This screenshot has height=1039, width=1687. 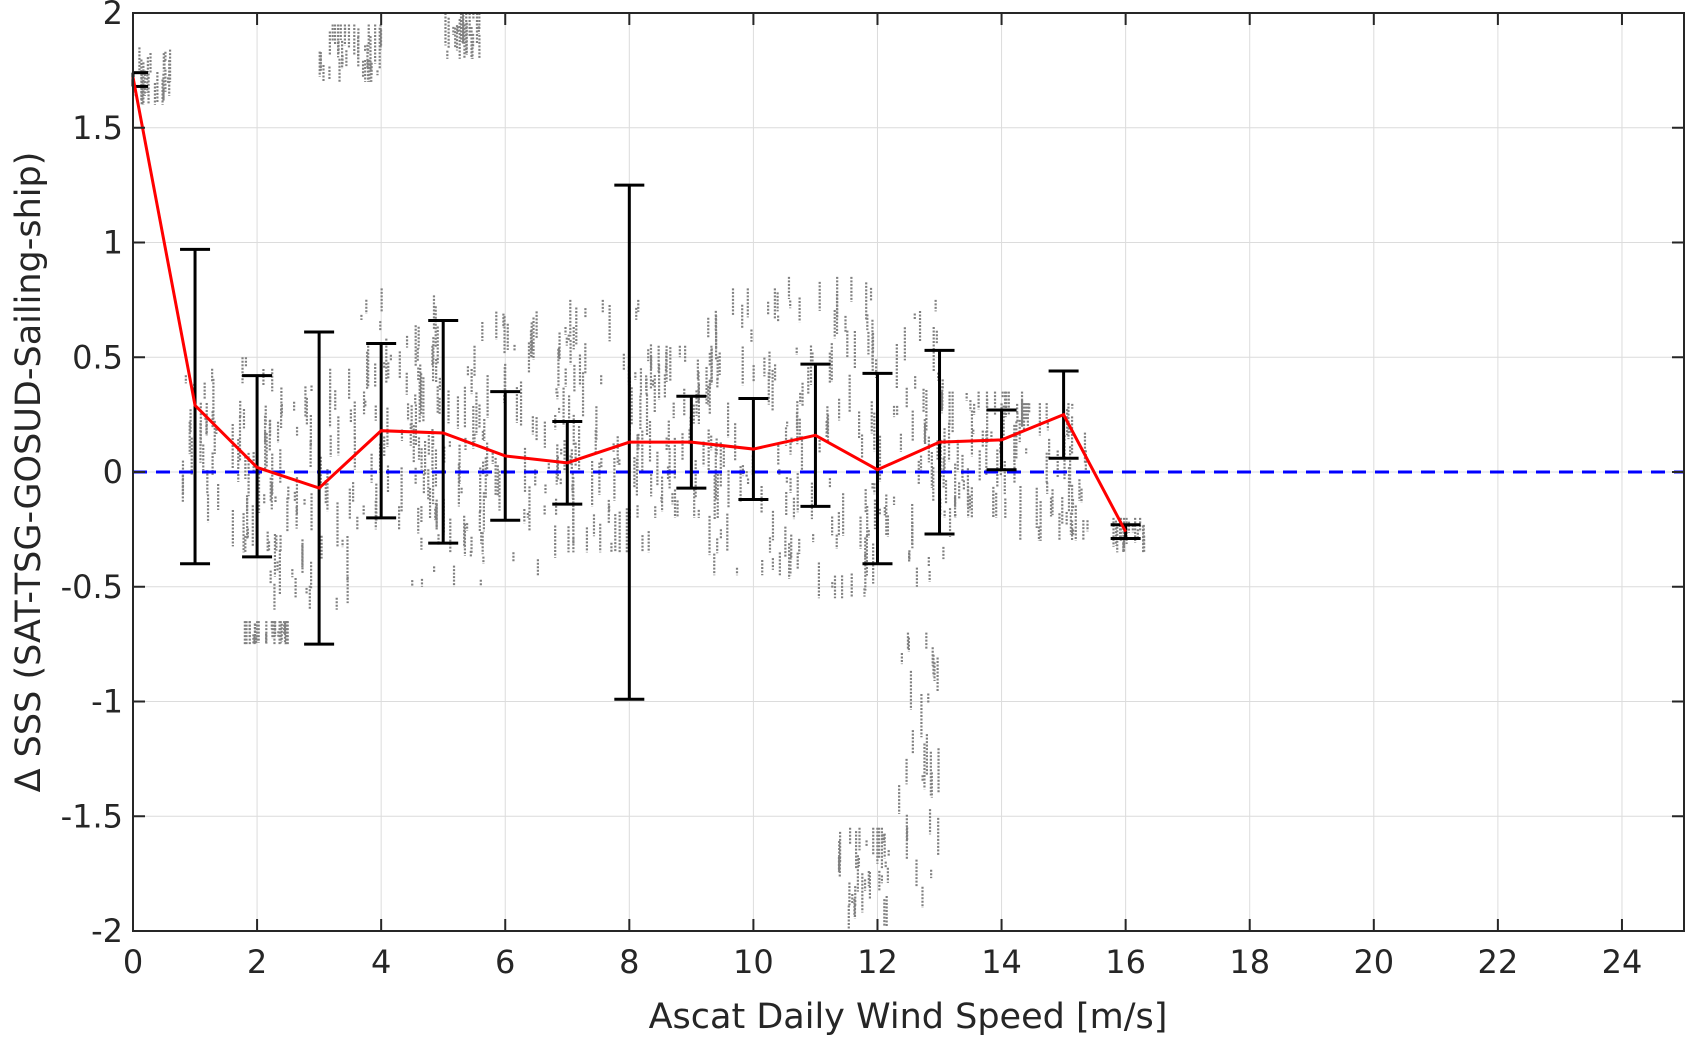 I want to click on x-tick-label: 0, so click(x=133, y=962).